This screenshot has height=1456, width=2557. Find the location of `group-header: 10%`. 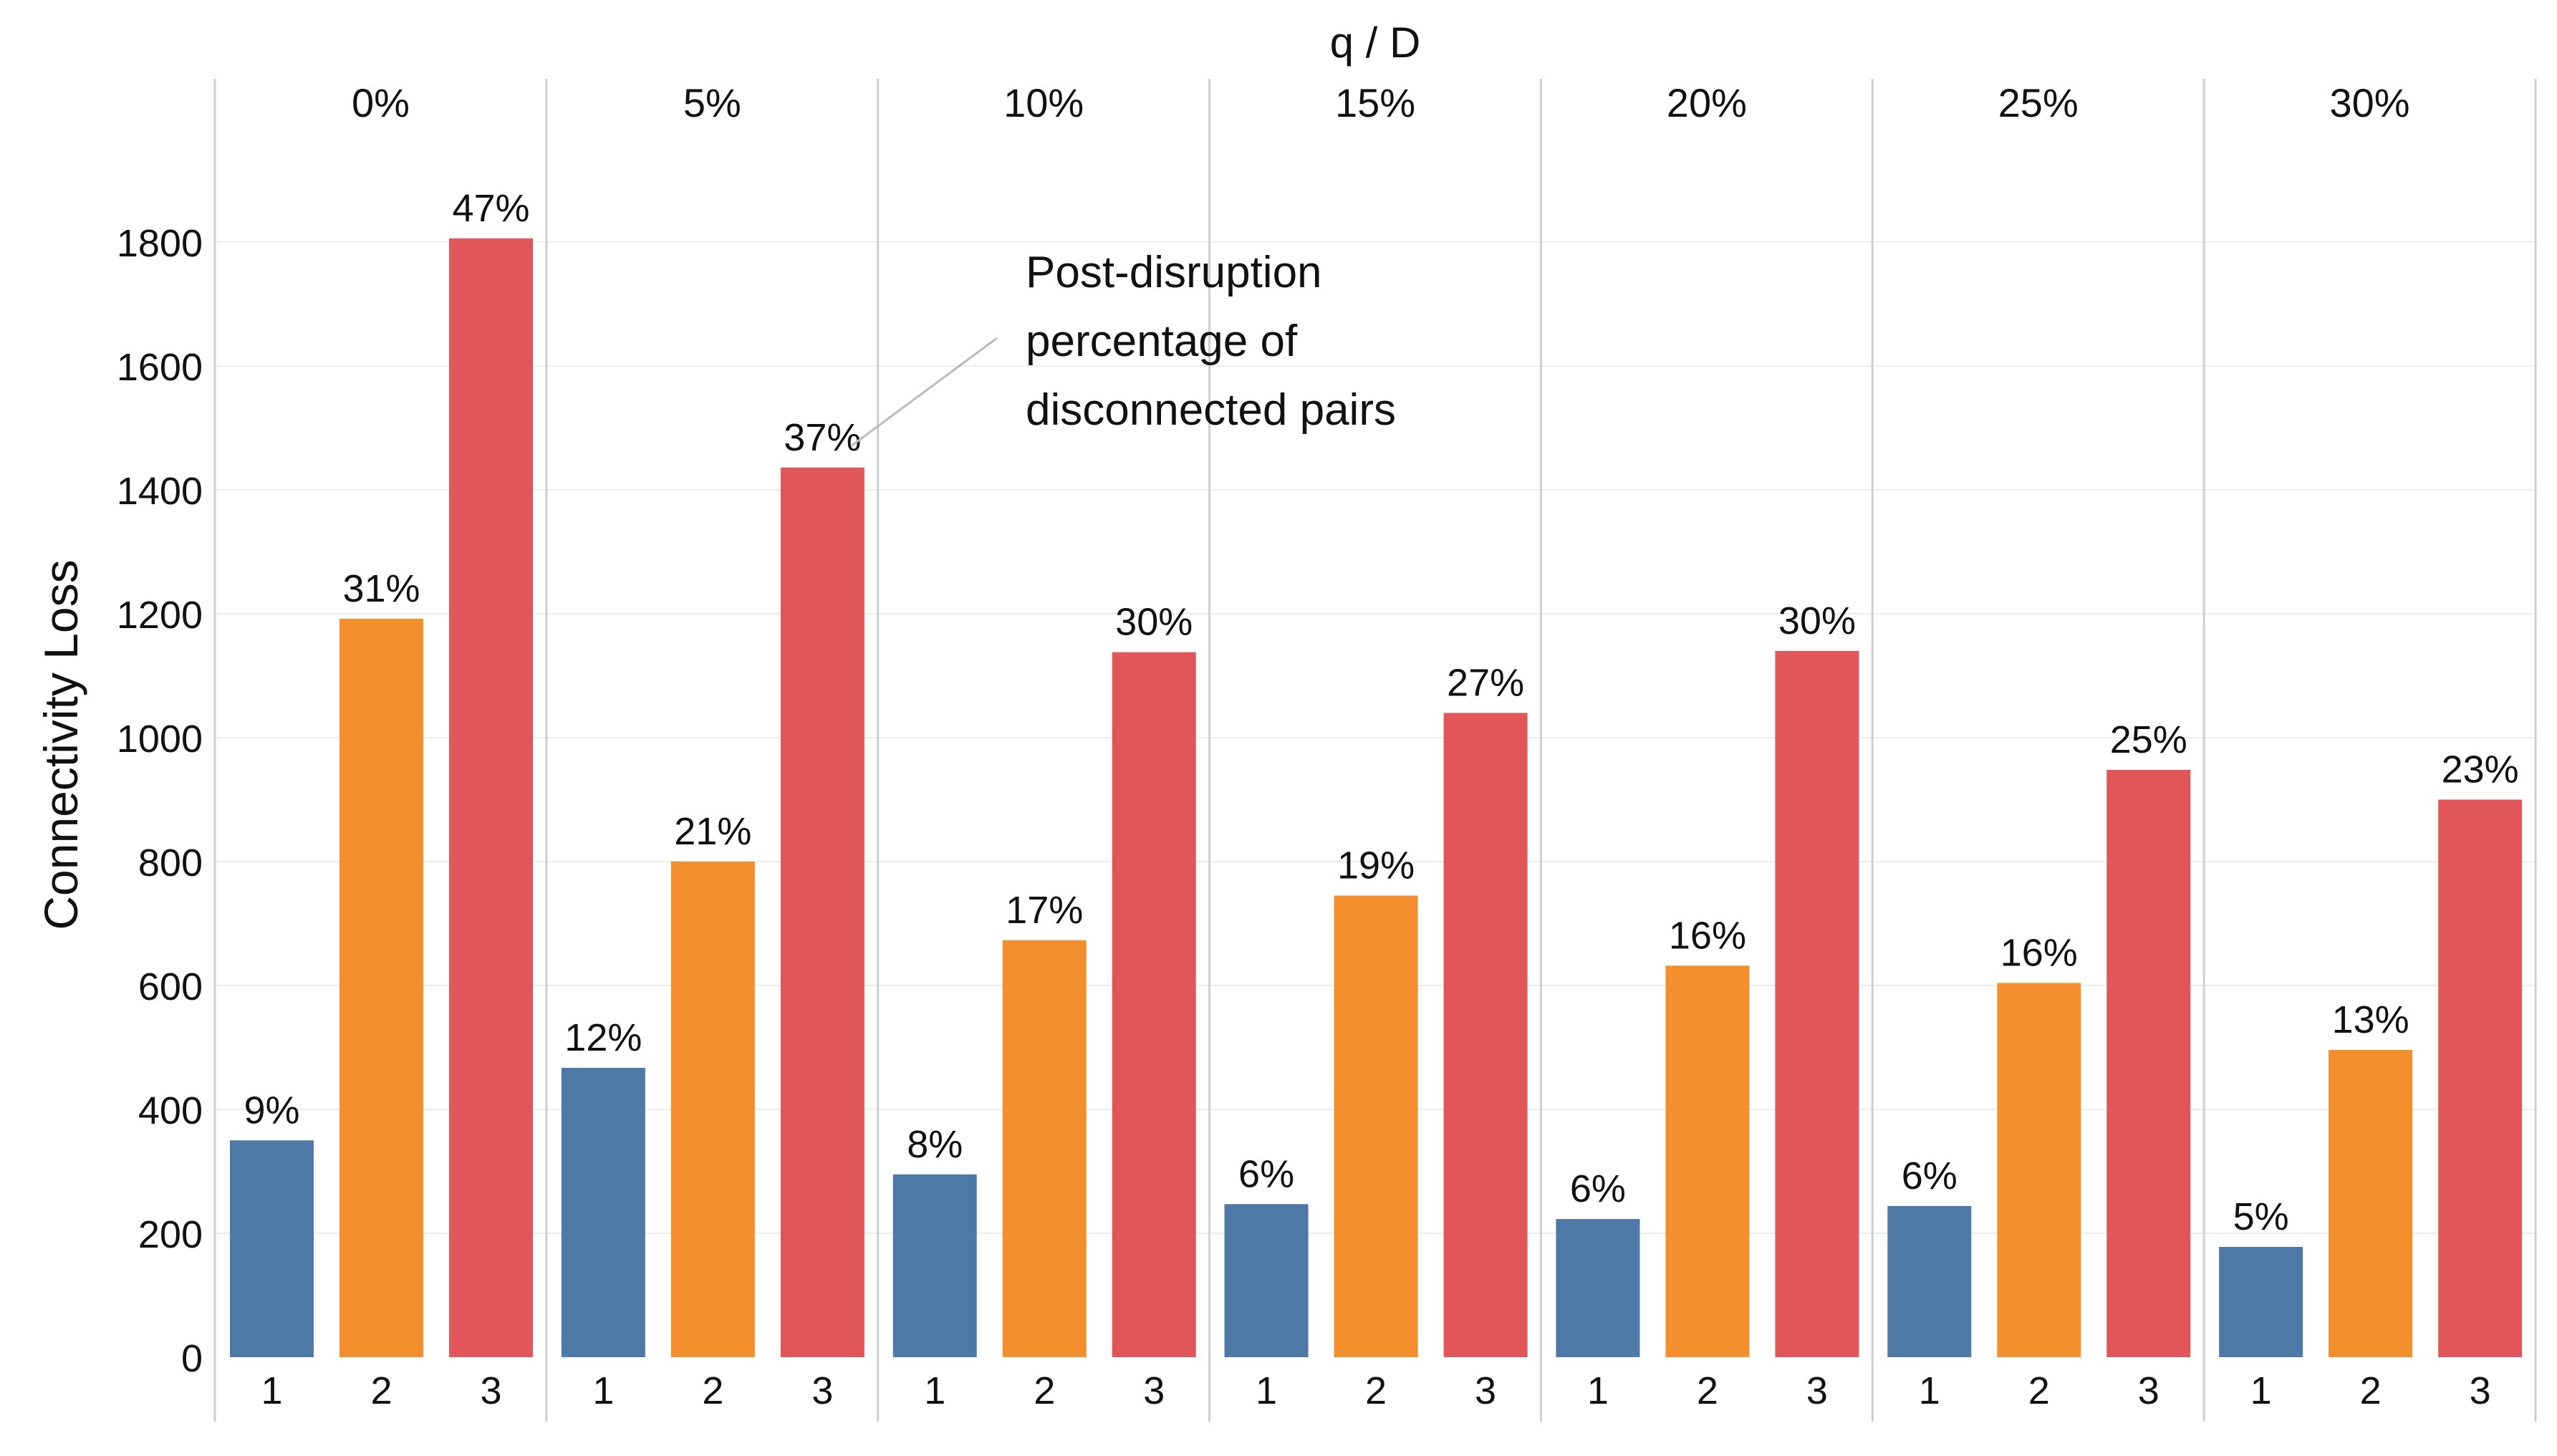

group-header: 10% is located at coordinates (1043, 102).